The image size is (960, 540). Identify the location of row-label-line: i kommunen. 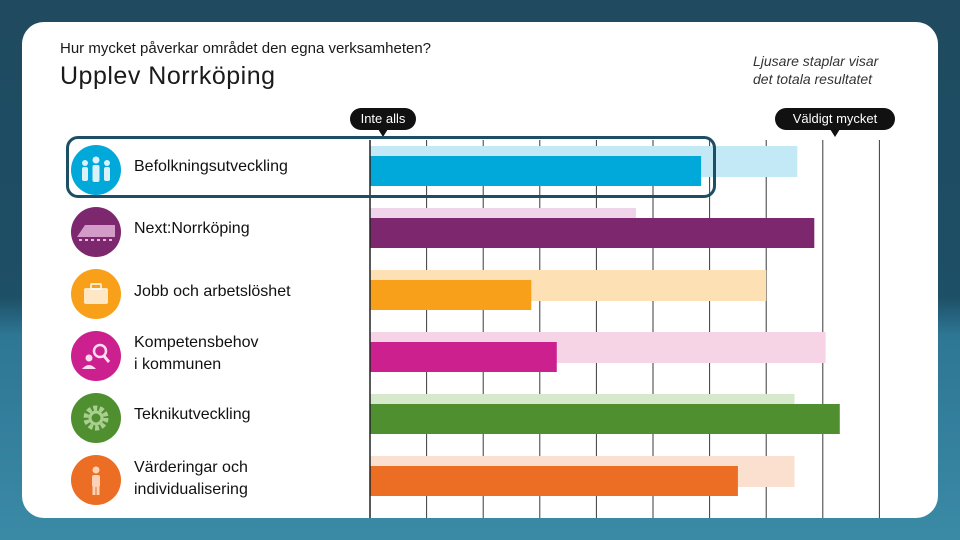
(178, 364).